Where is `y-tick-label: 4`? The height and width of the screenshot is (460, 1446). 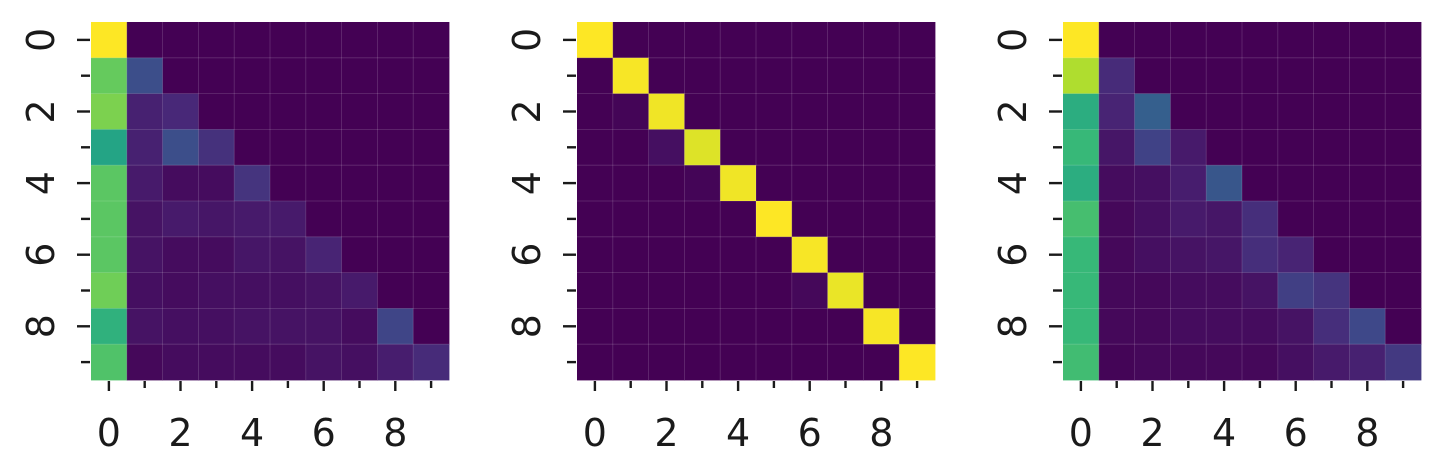
y-tick-label: 4 is located at coordinates (1013, 183).